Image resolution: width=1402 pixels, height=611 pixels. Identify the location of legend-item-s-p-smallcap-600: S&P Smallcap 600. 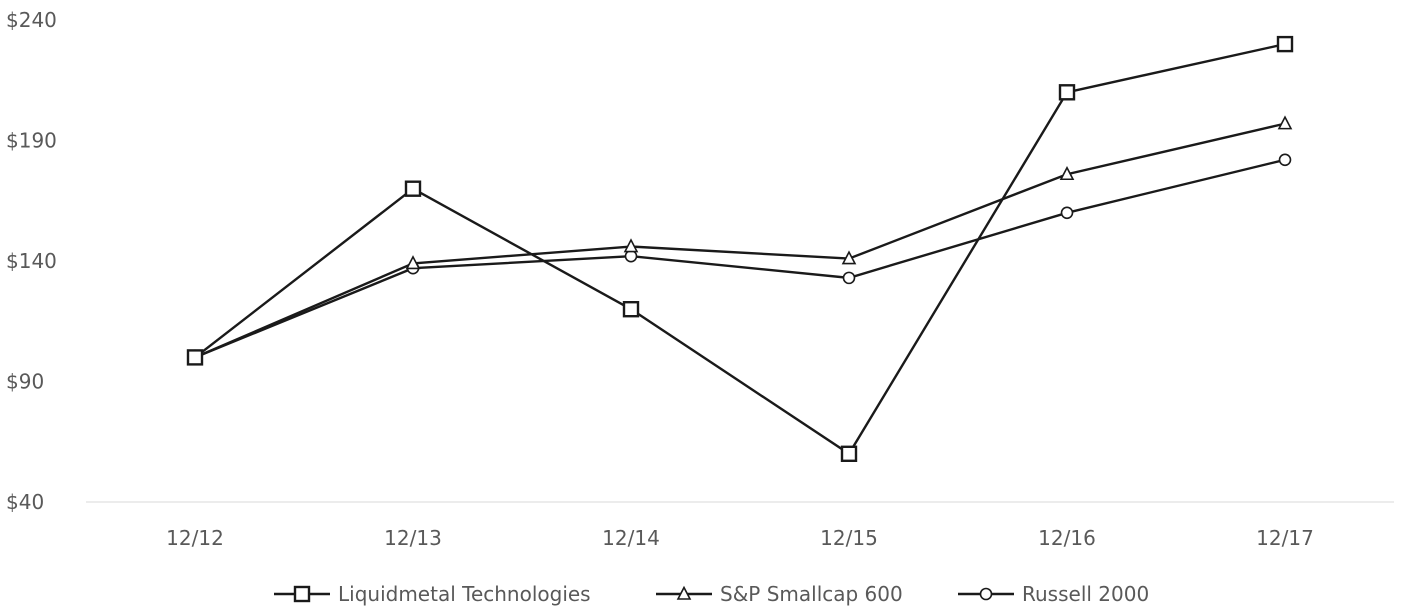
(779, 594).